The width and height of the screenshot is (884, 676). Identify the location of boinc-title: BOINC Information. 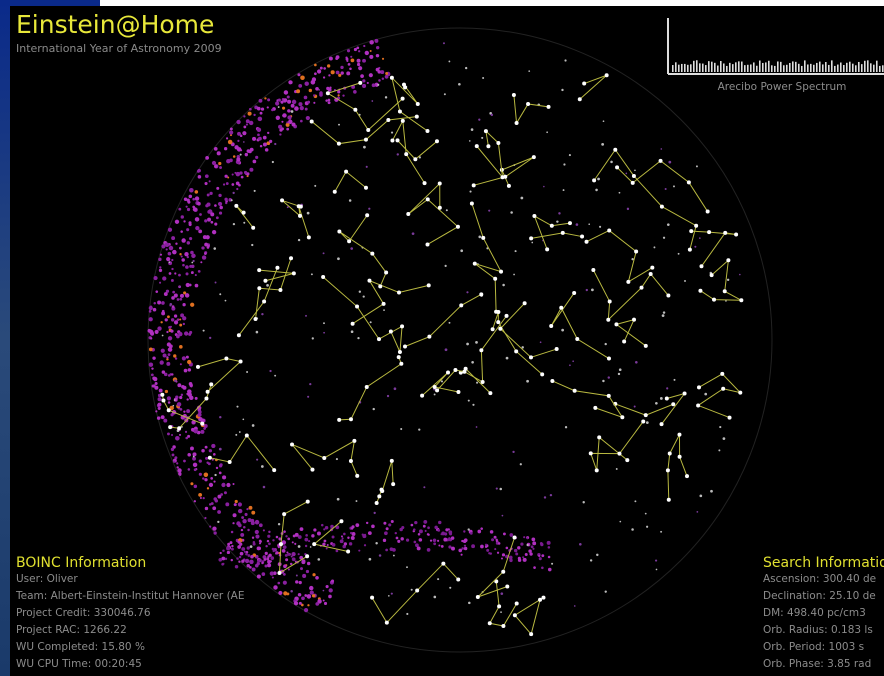
(81, 563).